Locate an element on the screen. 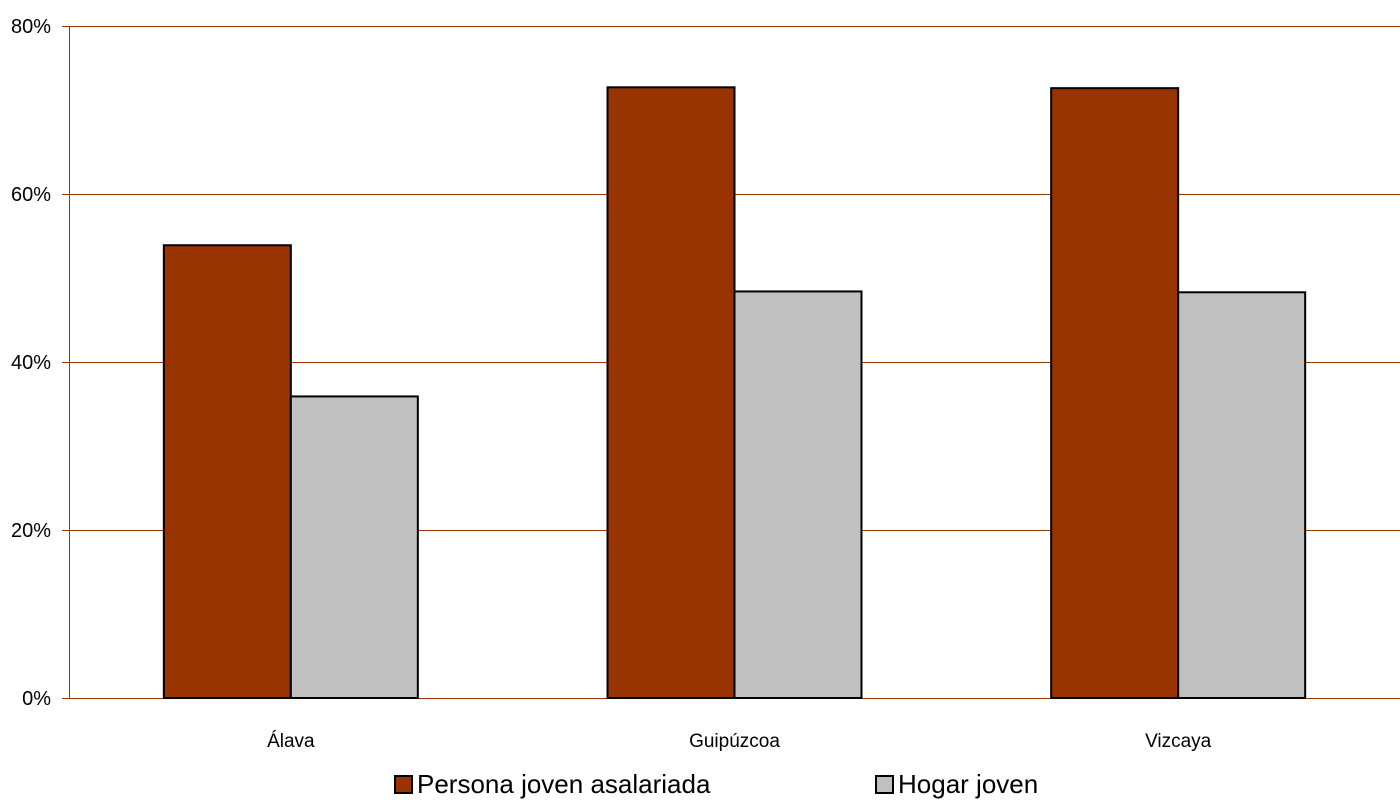 This screenshot has height=801, width=1400. x-category-label-vizcaya: Vizcaya is located at coordinates (1178, 741).